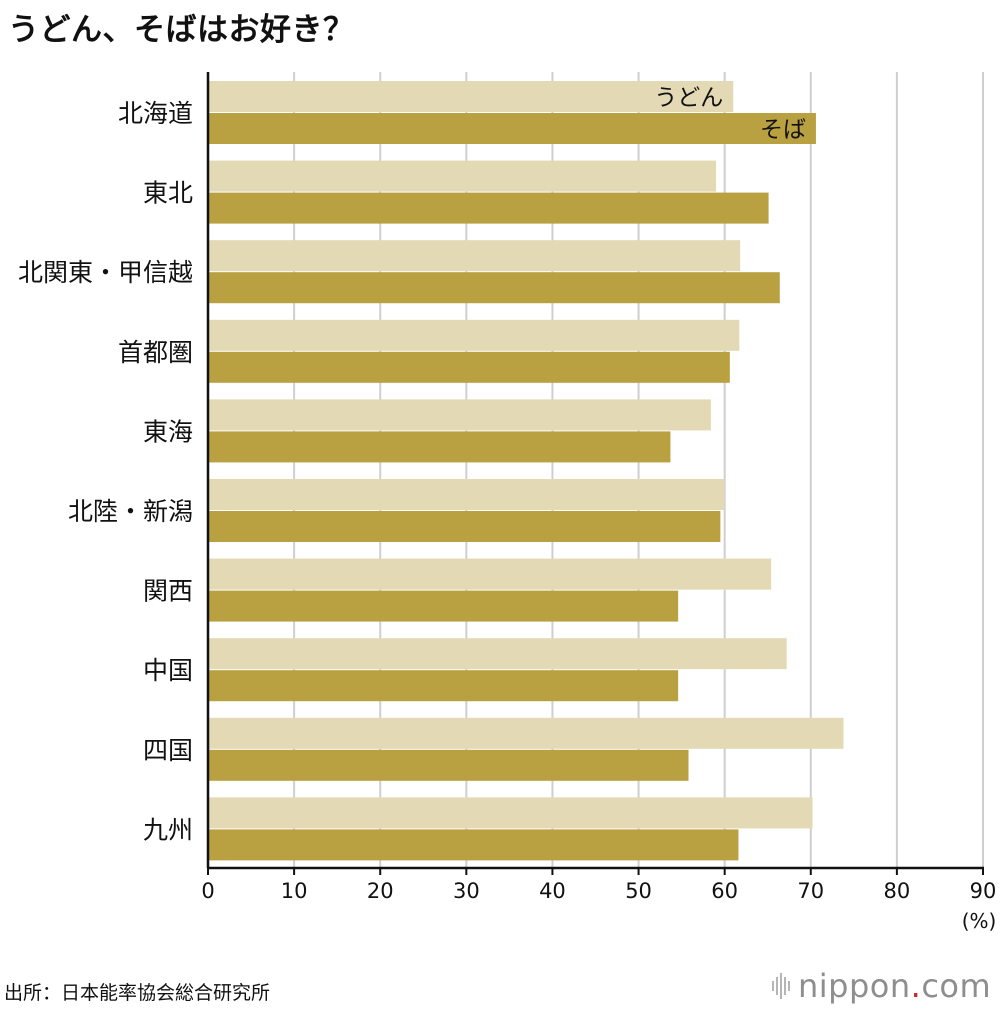 This screenshot has width=1000, height=1010. I want to click on x-tick-label: 90, so click(983, 891).